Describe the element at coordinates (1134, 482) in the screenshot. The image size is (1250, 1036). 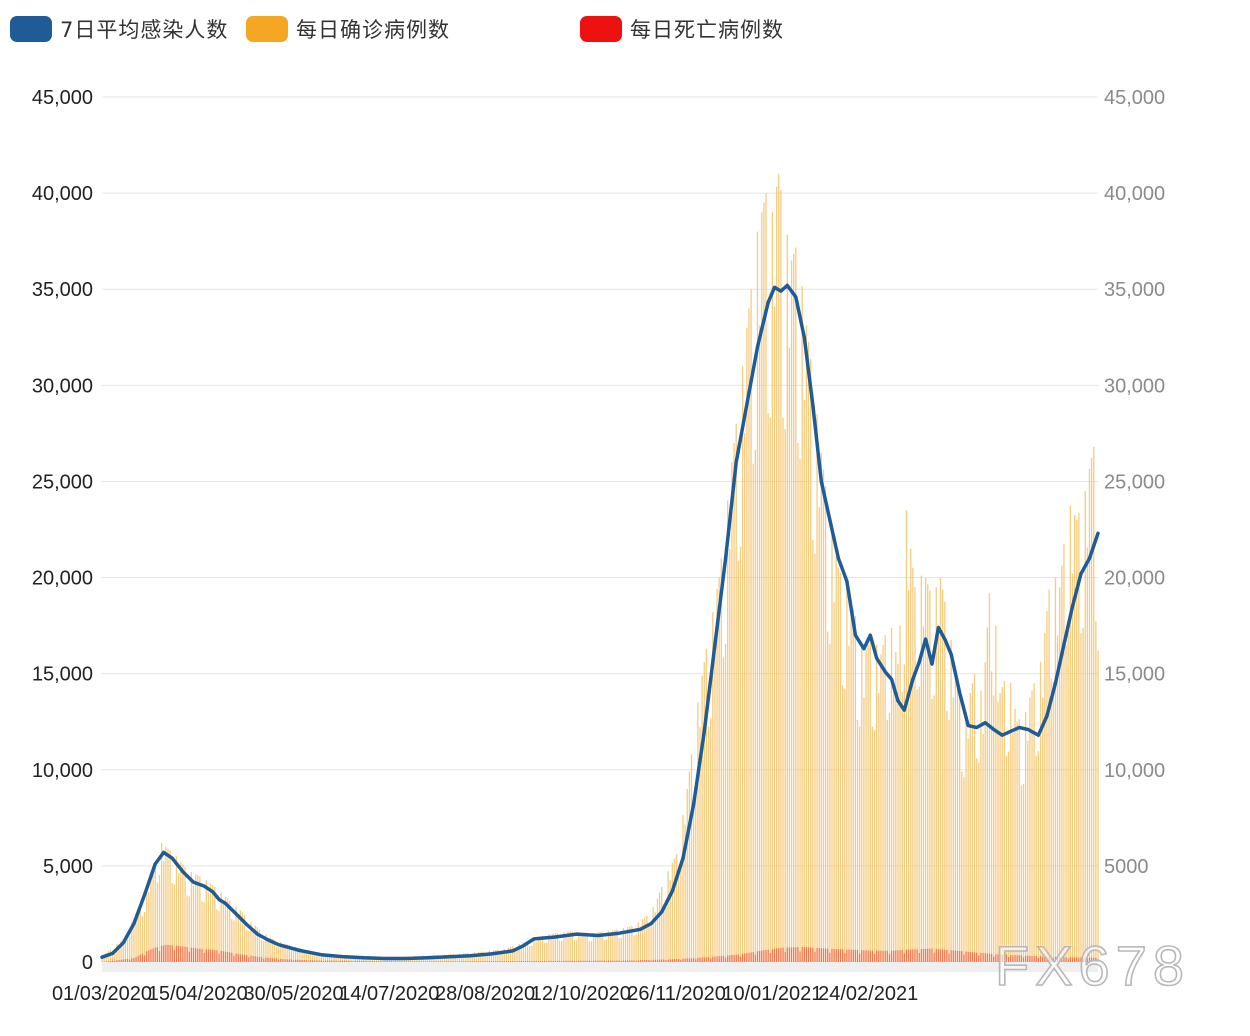
I see `y-right-tick-label: 25,000` at that location.